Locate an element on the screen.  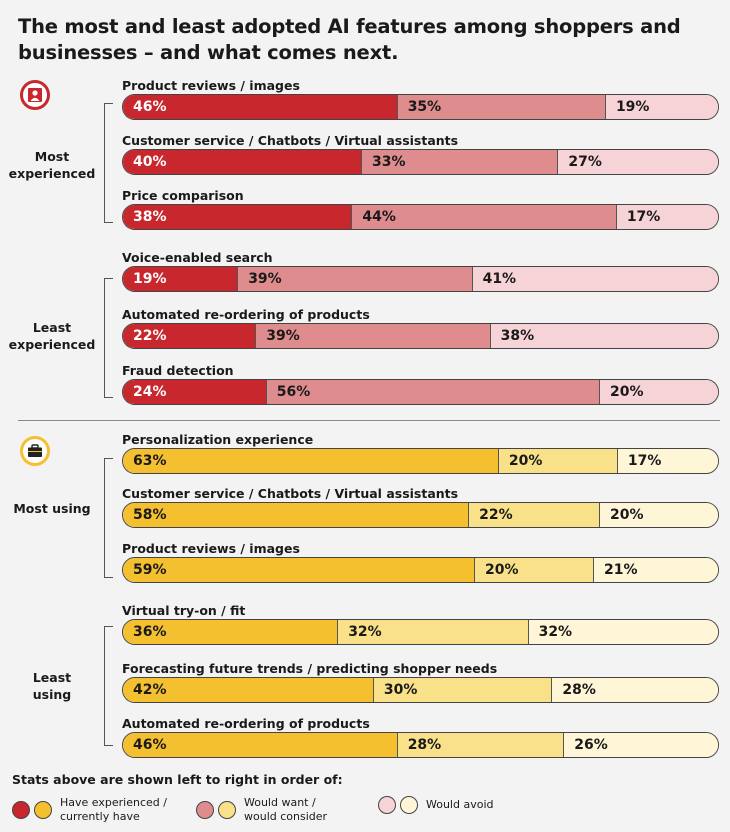
stacked-bar: 46% 28% 26% is located at coordinates (420, 745).